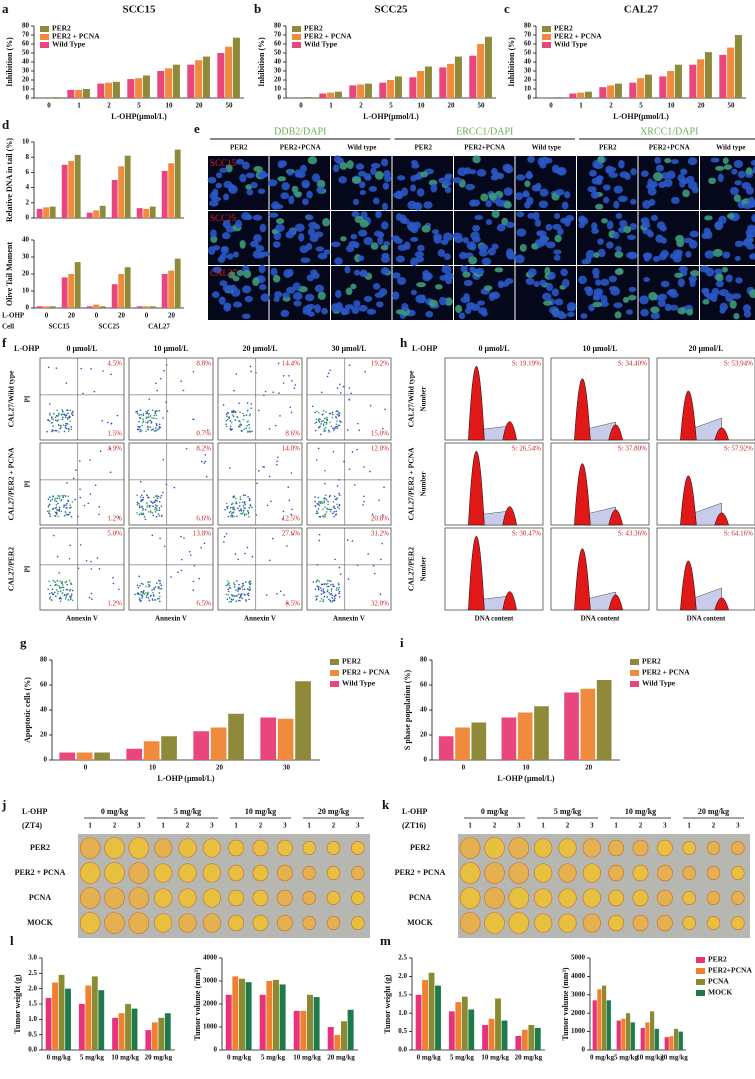  What do you see at coordinates (203, 604) in the screenshot?
I see `lower-right-percent: 6.5%` at bounding box center [203, 604].